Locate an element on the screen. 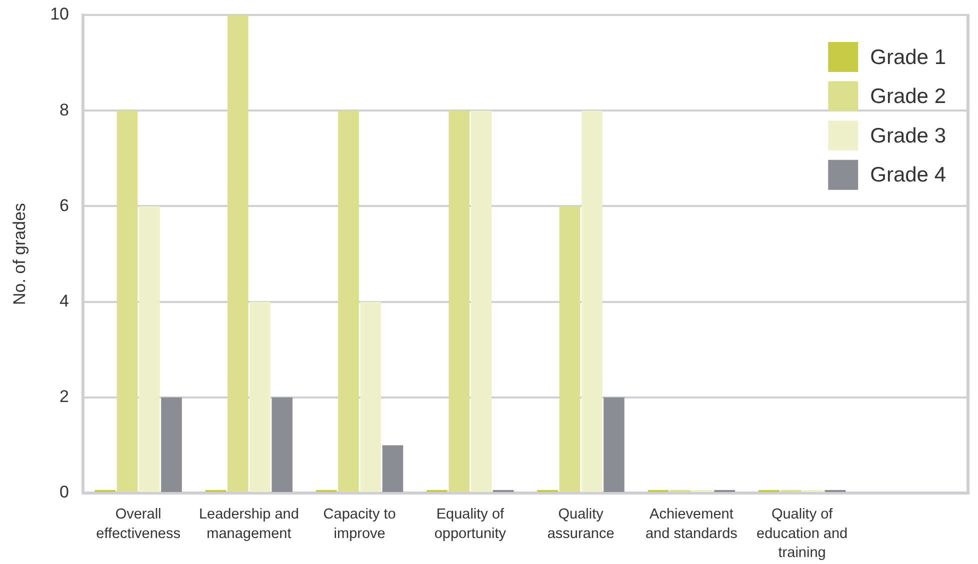 The image size is (978, 564). legend-label: Grade 3 is located at coordinates (908, 136).